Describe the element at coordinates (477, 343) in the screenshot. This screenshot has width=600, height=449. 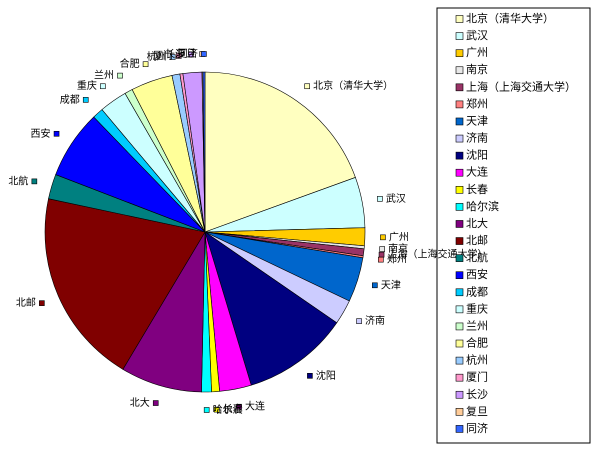
I see `legend-label: 合肥` at that location.